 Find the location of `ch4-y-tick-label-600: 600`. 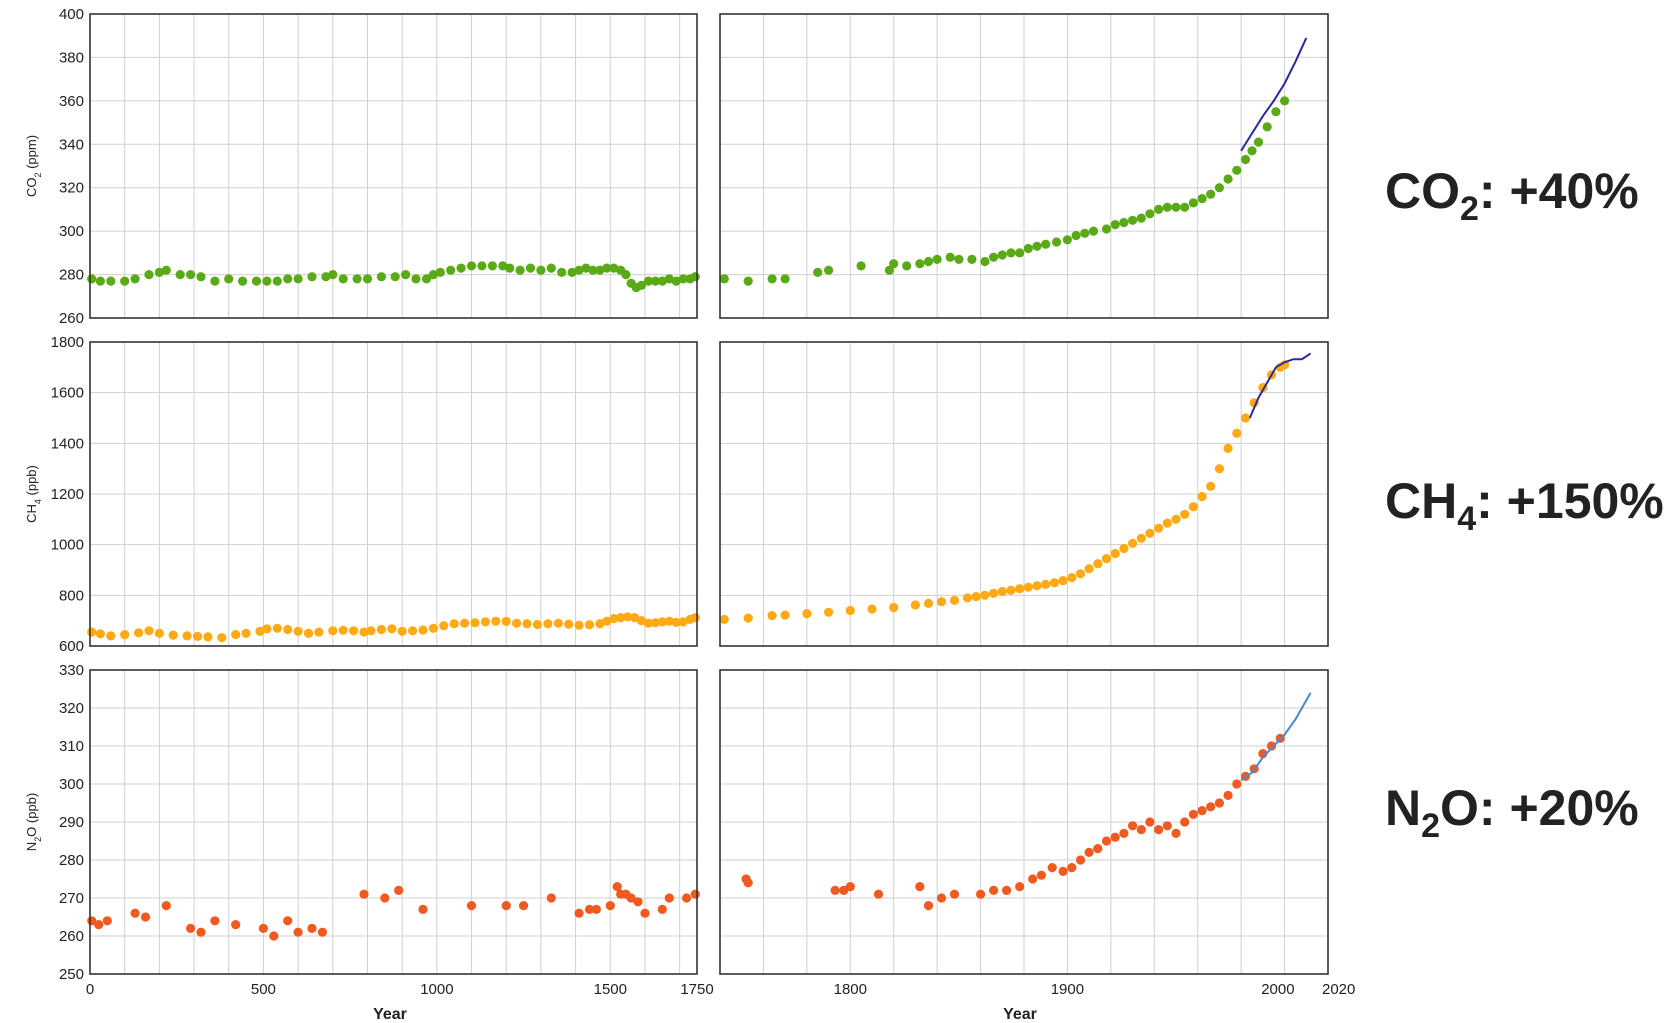

ch4-y-tick-label-600: 600 is located at coordinates (71, 646).